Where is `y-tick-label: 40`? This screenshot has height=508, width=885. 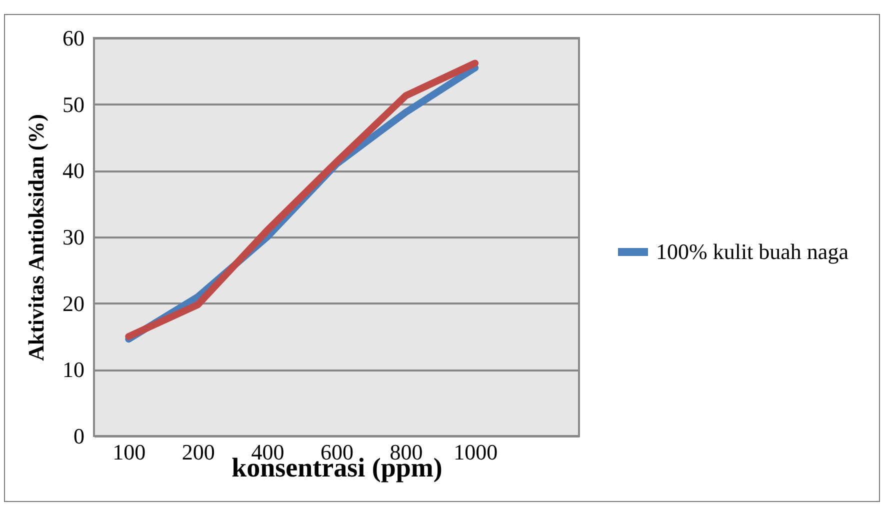
y-tick-label: 40 is located at coordinates (73, 171).